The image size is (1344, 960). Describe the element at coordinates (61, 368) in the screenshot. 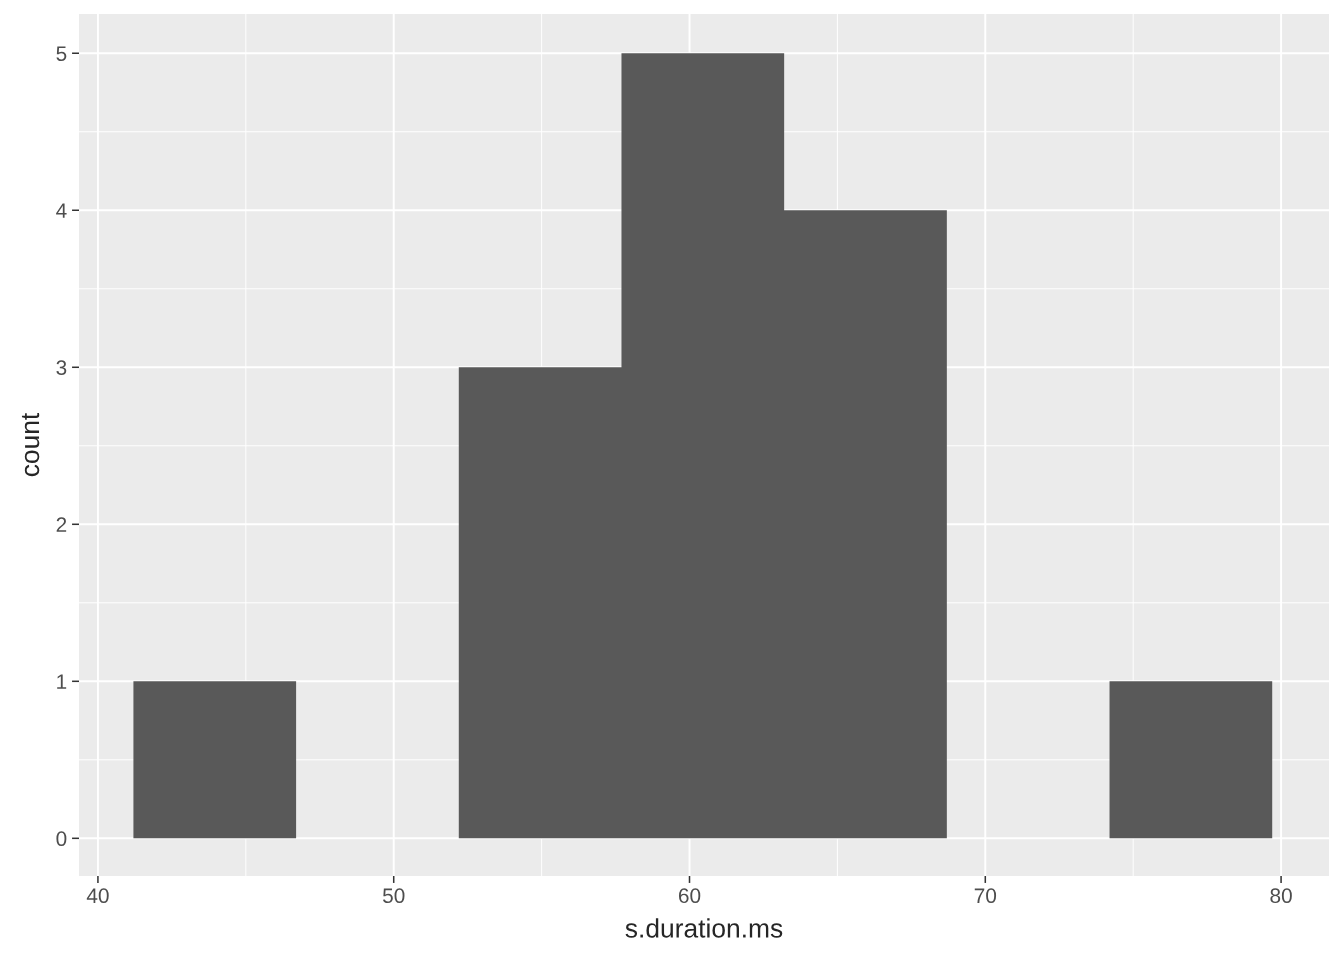

I see `y-tick-label: 3` at that location.